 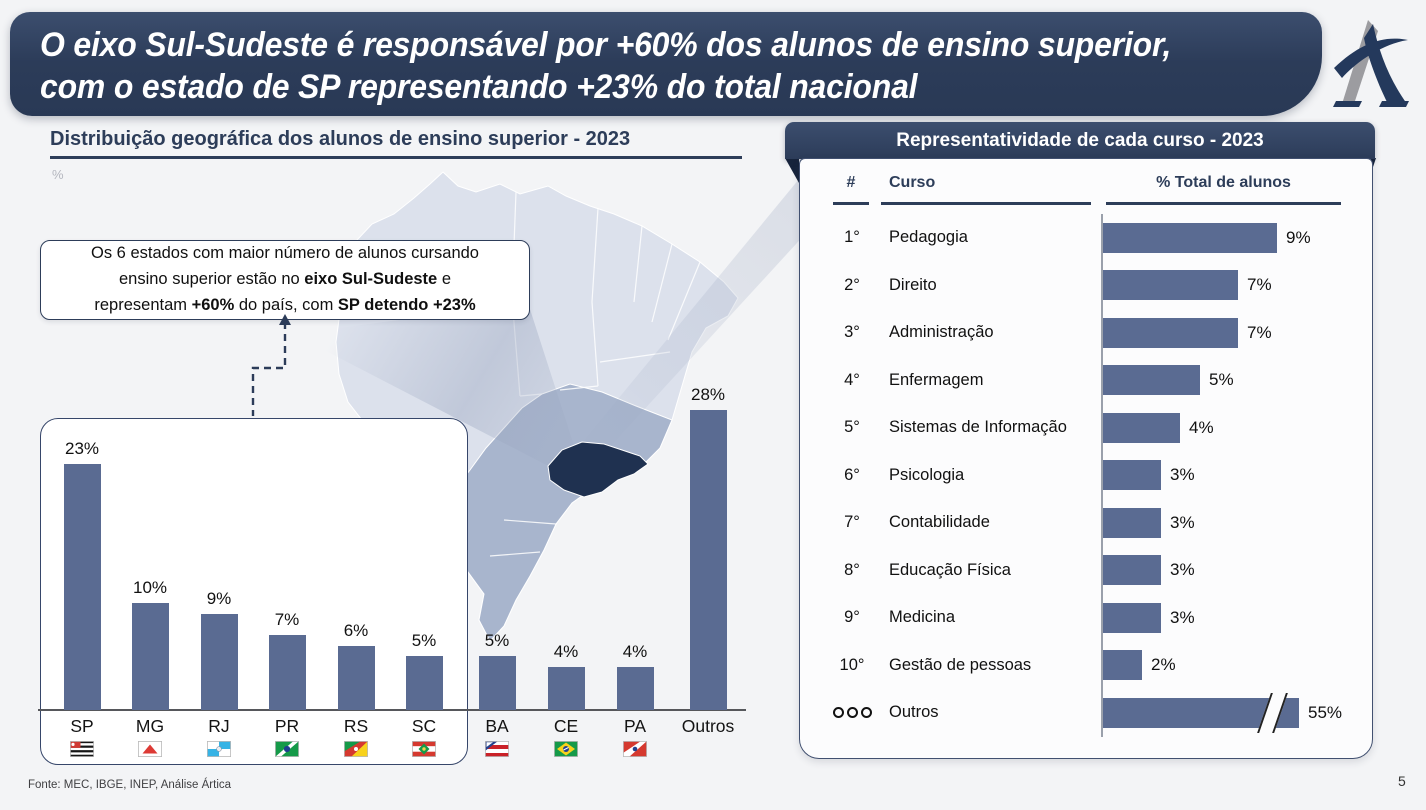 What do you see at coordinates (435, 386) in the screenshot?
I see `spotlight-beam-callout` at bounding box center [435, 386].